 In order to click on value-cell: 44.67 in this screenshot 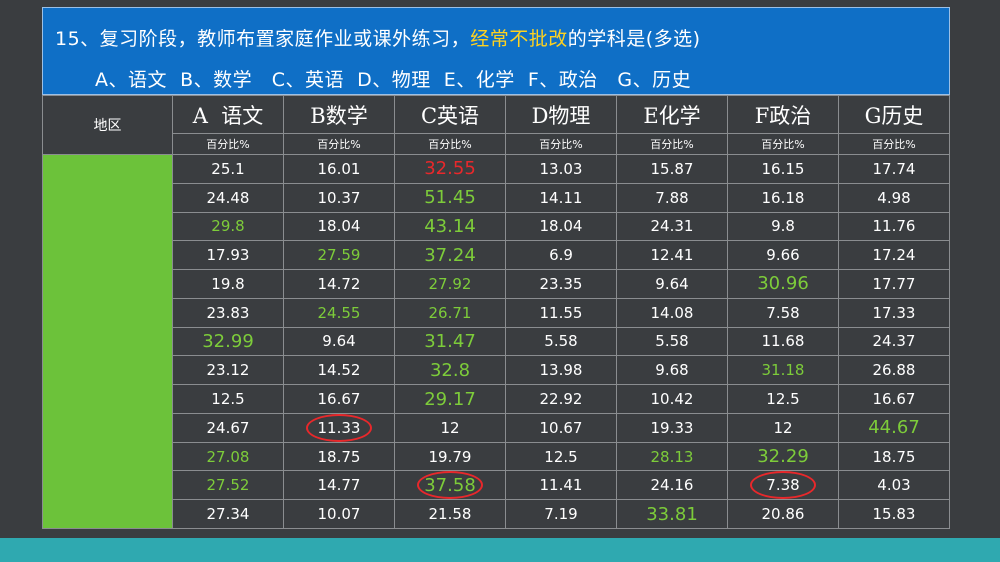, I will do `click(894, 427)`.